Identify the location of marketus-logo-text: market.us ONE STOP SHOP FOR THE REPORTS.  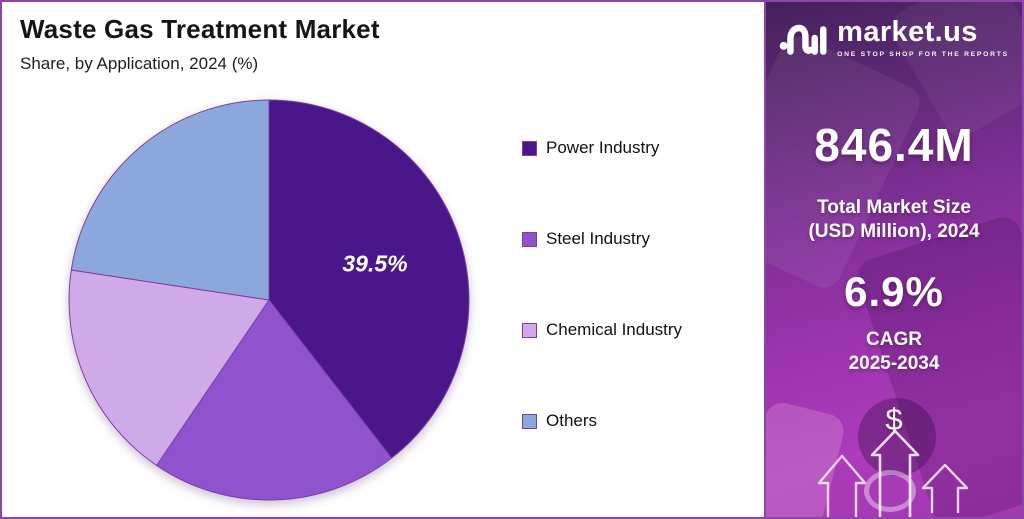
(923, 37).